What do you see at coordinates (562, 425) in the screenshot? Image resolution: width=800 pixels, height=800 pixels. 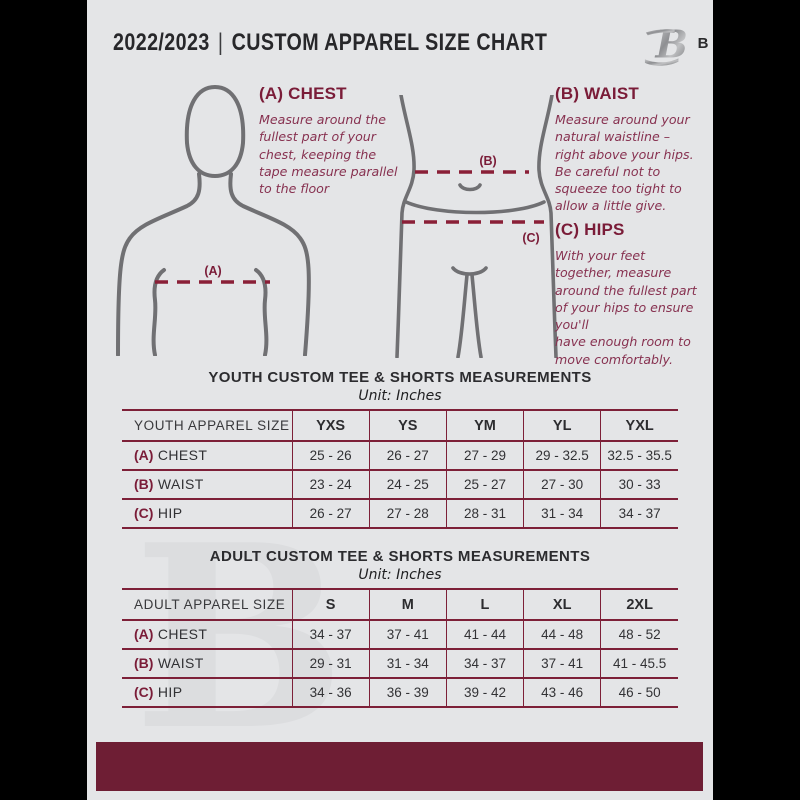 I see `youth-size-yl: YL` at bounding box center [562, 425].